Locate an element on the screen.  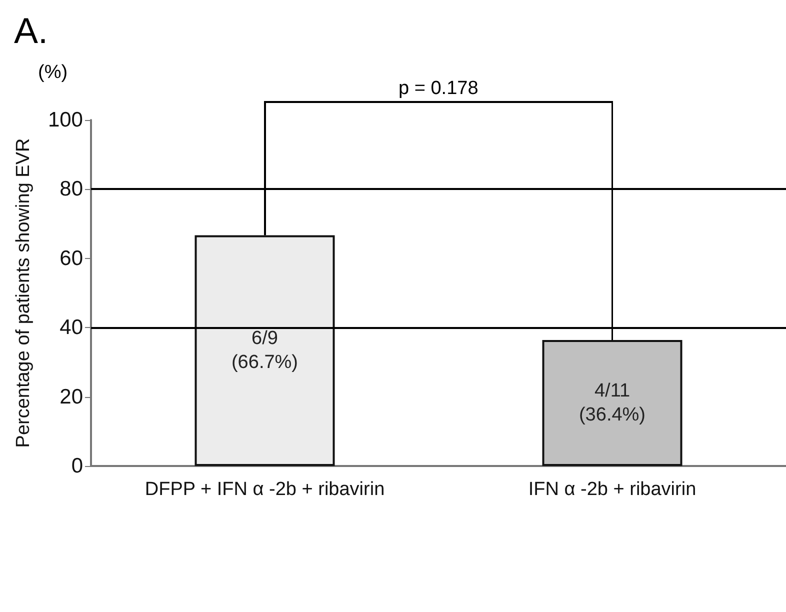
y-tick-label: 0 is located at coordinates (77, 466).